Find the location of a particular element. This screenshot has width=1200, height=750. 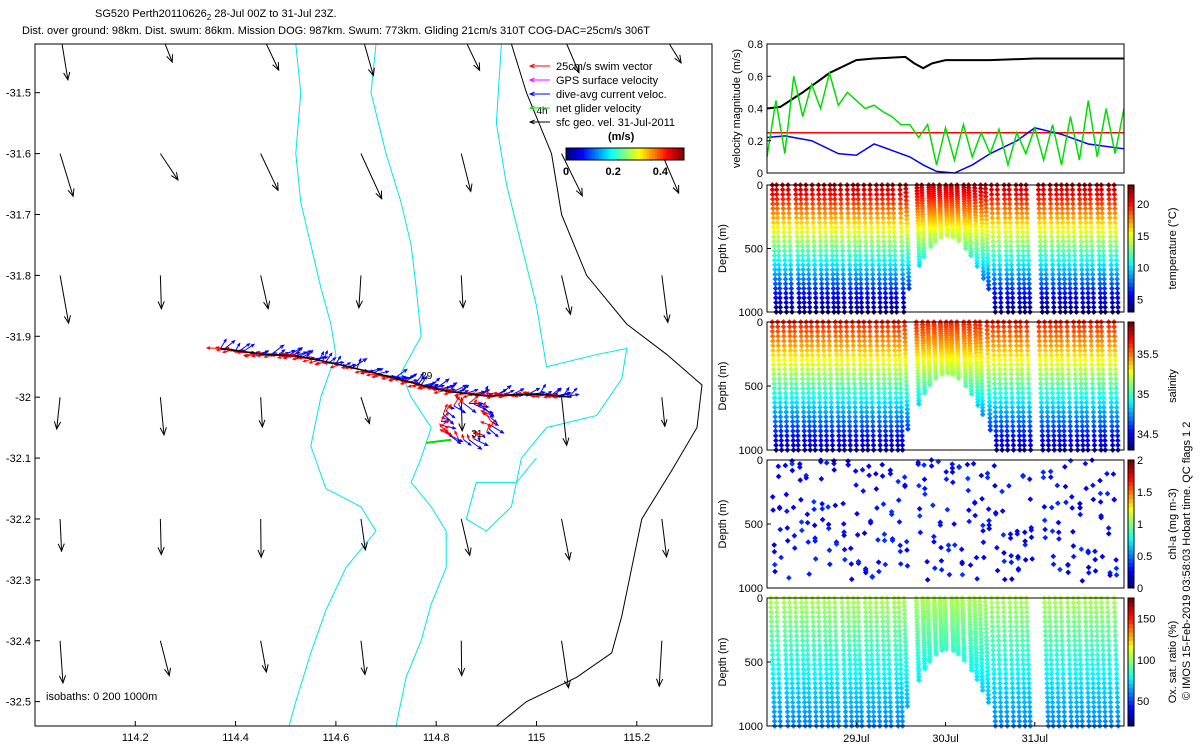

arrow-shaft is located at coordinates (456, 401).